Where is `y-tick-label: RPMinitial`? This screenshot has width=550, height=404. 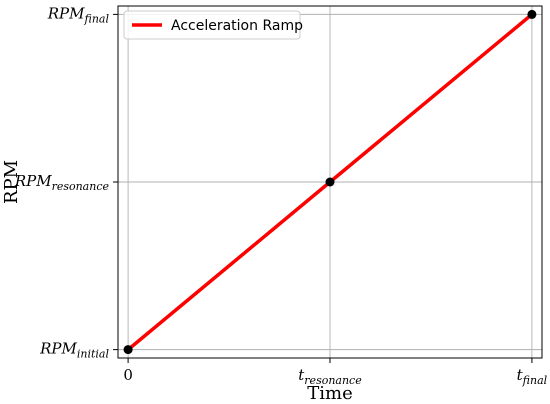 y-tick-label: RPMinitial is located at coordinates (74, 350).